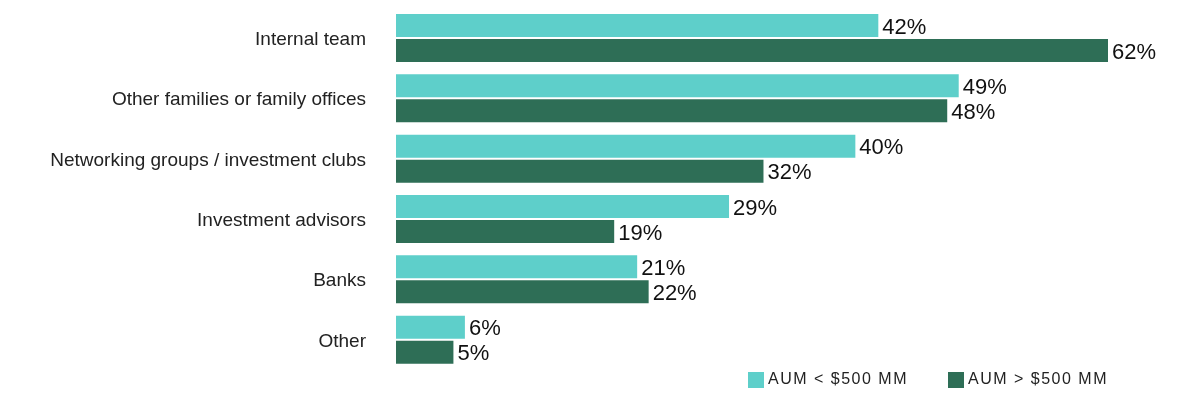  What do you see at coordinates (755, 207) in the screenshot?
I see `data-label: 29%` at bounding box center [755, 207].